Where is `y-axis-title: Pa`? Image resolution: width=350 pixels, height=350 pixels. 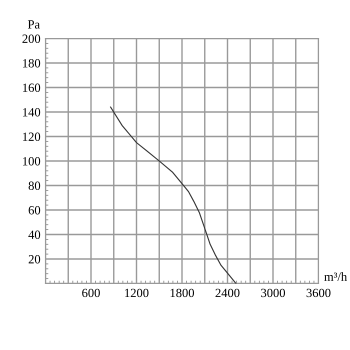
y-axis-title: Pa is located at coordinates (34, 24).